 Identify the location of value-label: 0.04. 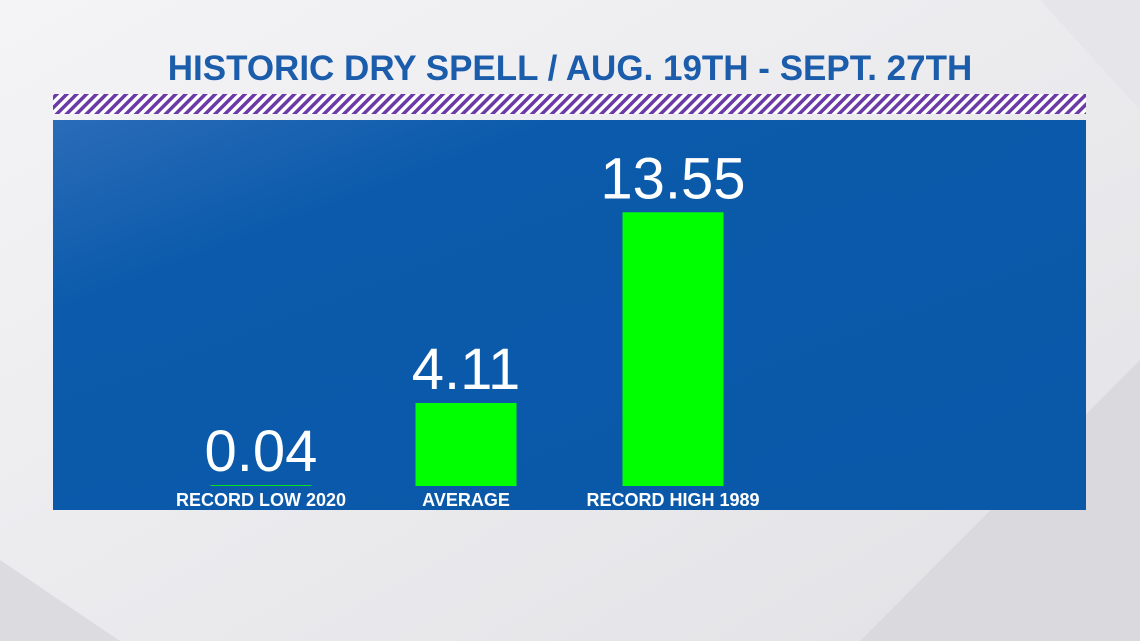
(261, 451).